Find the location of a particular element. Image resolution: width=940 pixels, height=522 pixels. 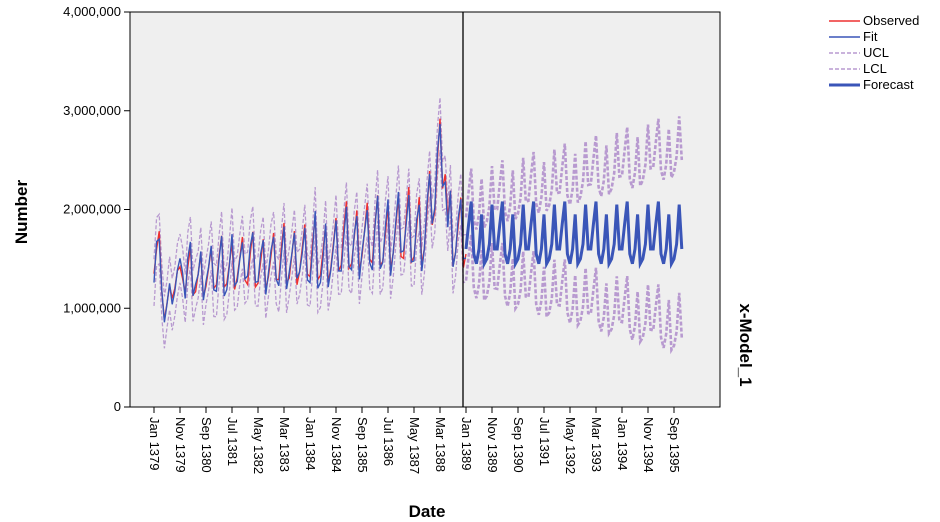

x-tick-label: Jul 1381 is located at coordinates (232, 441).